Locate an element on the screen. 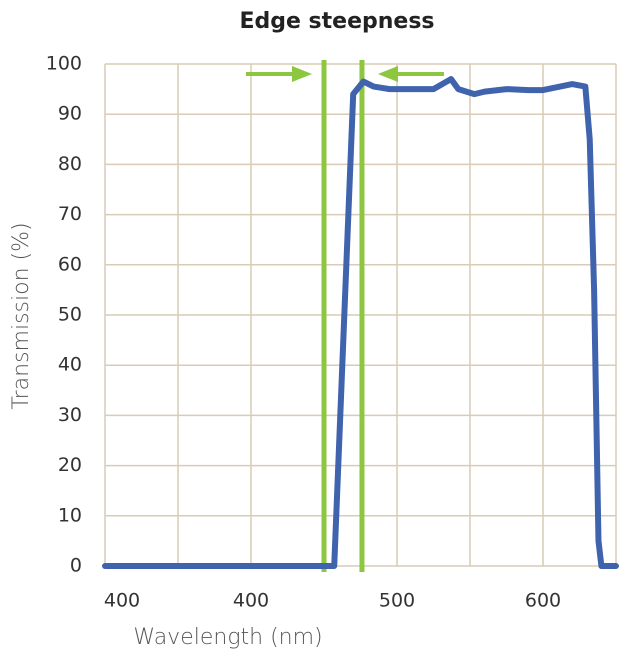 This screenshot has width=630, height=660. y-tick-label: 60 is located at coordinates (70, 264).